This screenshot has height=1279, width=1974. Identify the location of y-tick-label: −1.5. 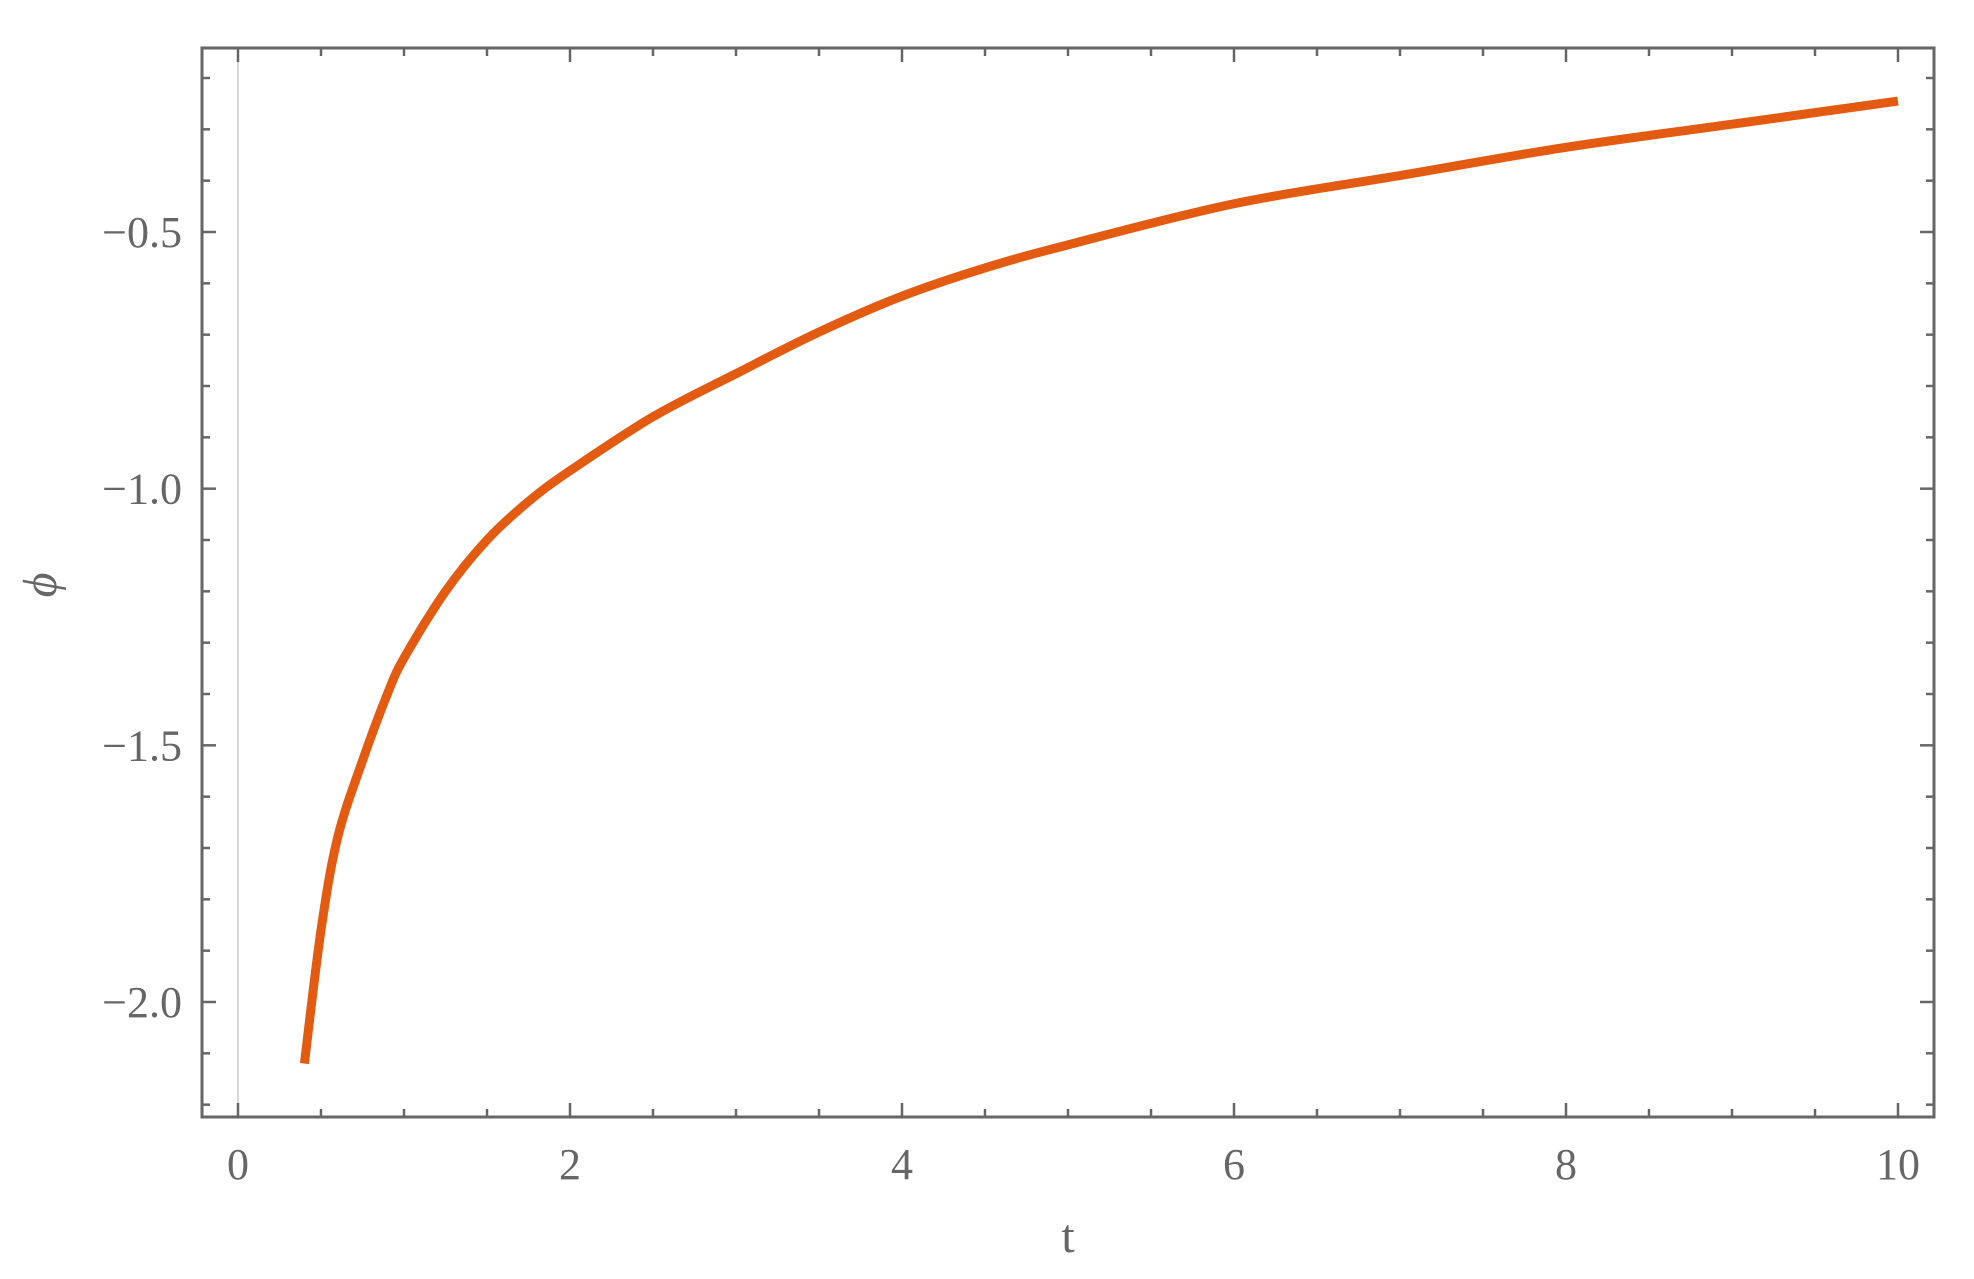
(142, 745).